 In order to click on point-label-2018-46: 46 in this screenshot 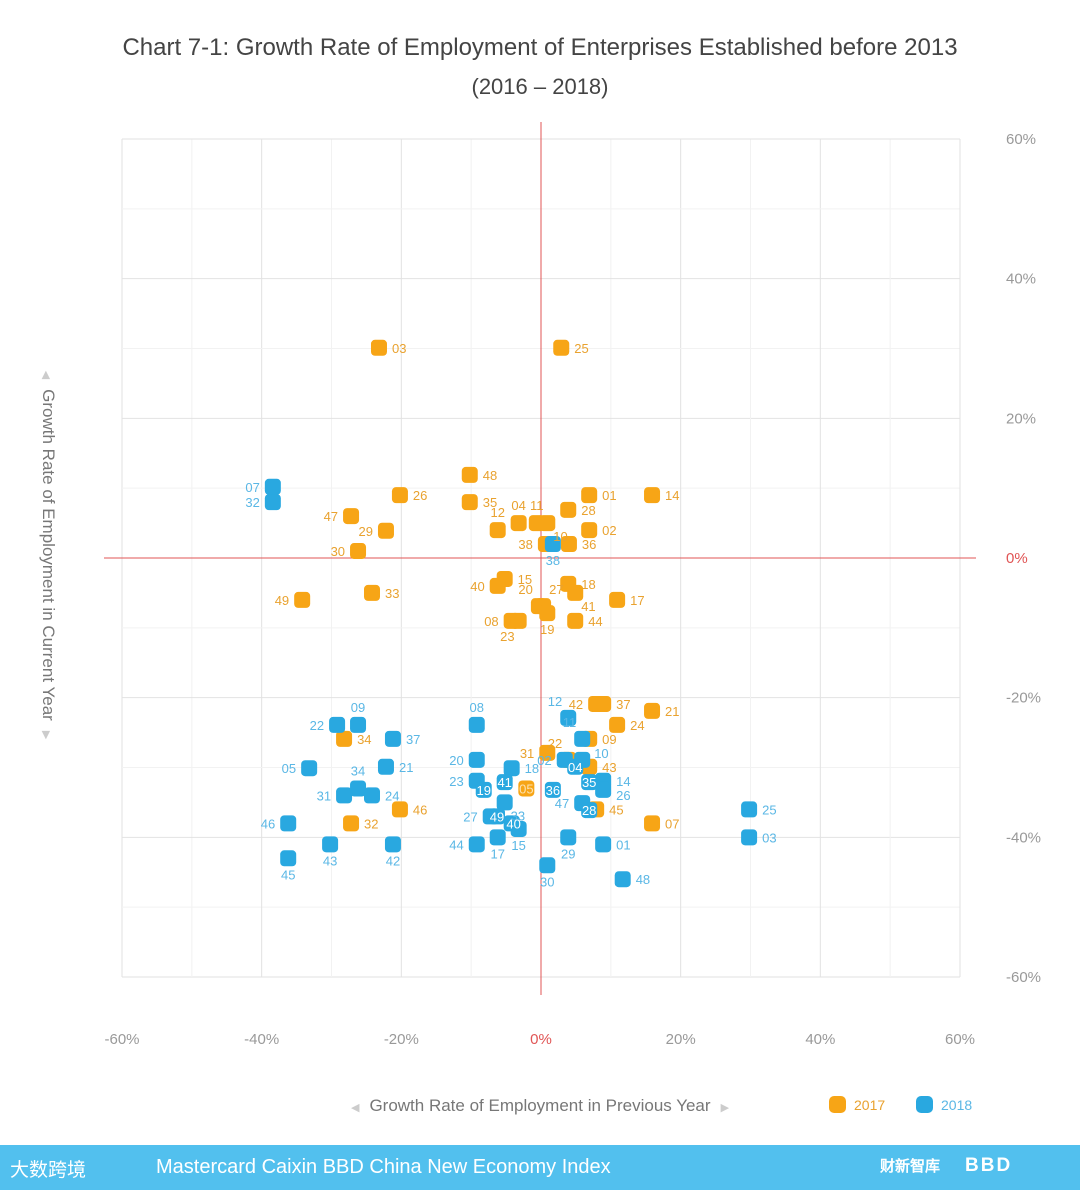, I will do `click(268, 823)`.